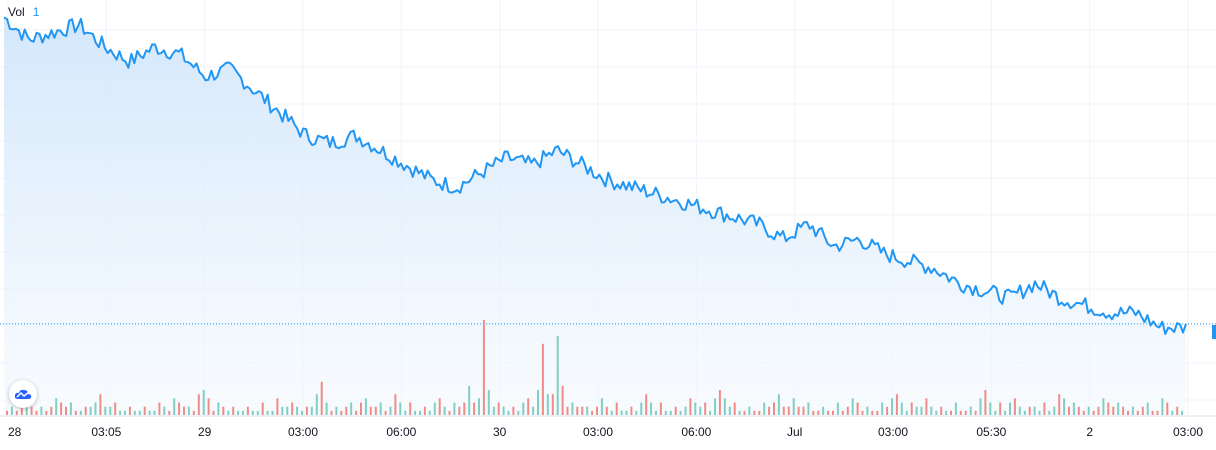 The image size is (1216, 450). What do you see at coordinates (598, 432) in the screenshot?
I see `x-tick-label: 03:00` at bounding box center [598, 432].